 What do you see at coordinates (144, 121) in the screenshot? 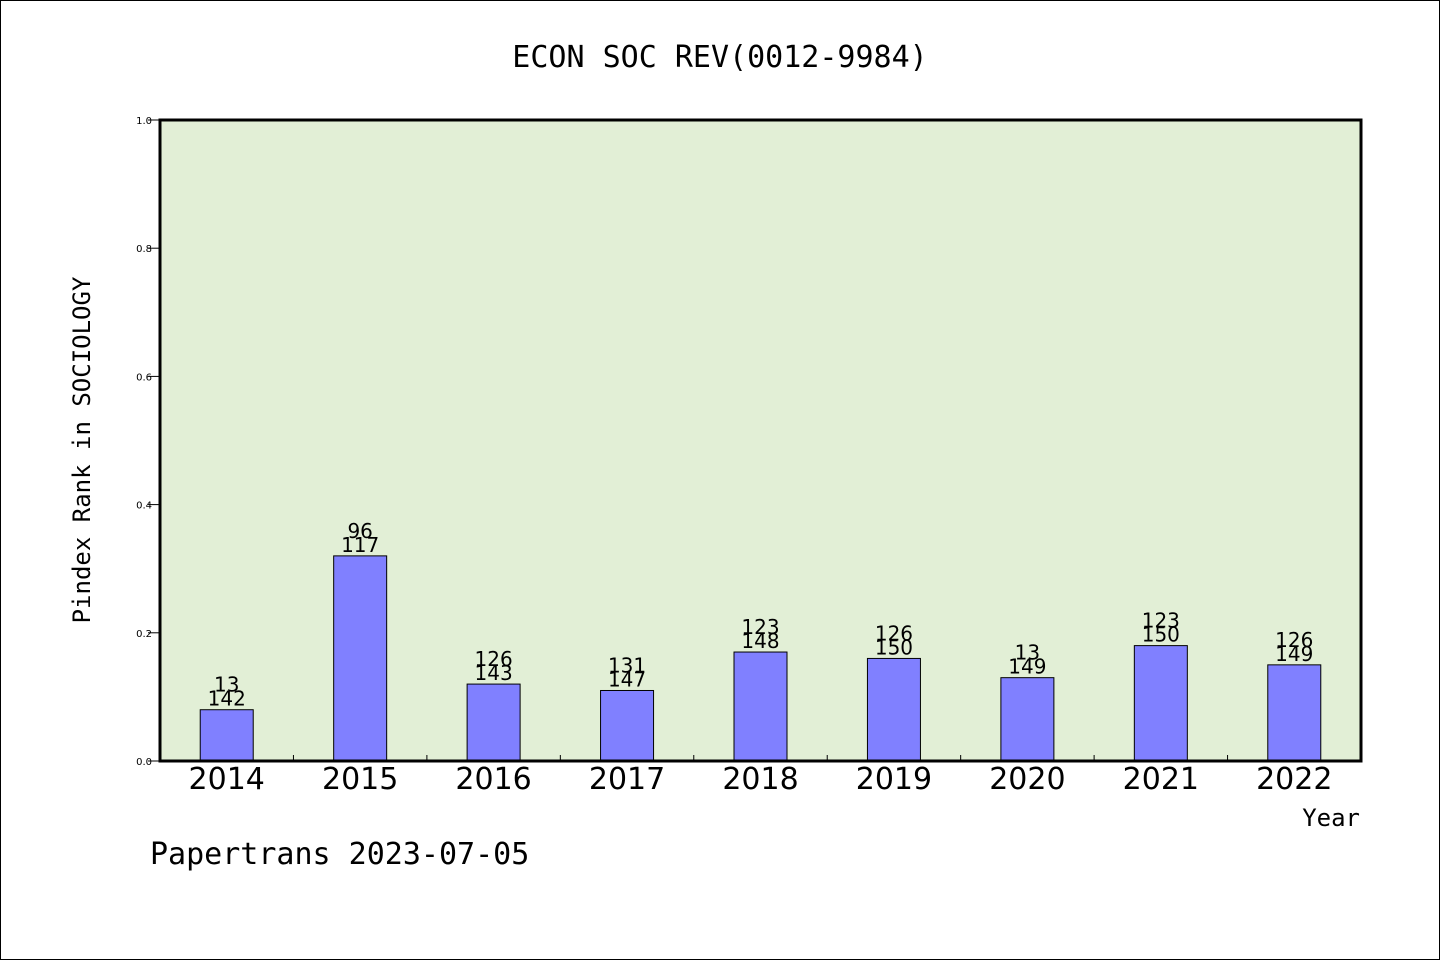
I see `y-tick-label: 1.0` at bounding box center [144, 121].